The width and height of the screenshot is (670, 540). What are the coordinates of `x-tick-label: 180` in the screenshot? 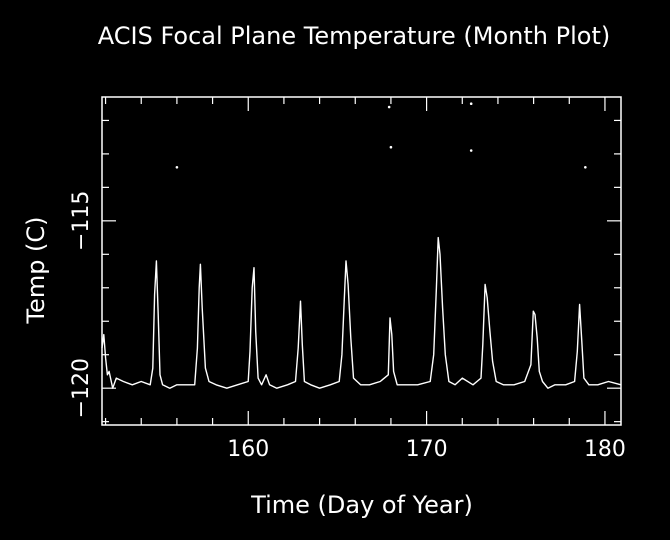 It's located at (605, 449).